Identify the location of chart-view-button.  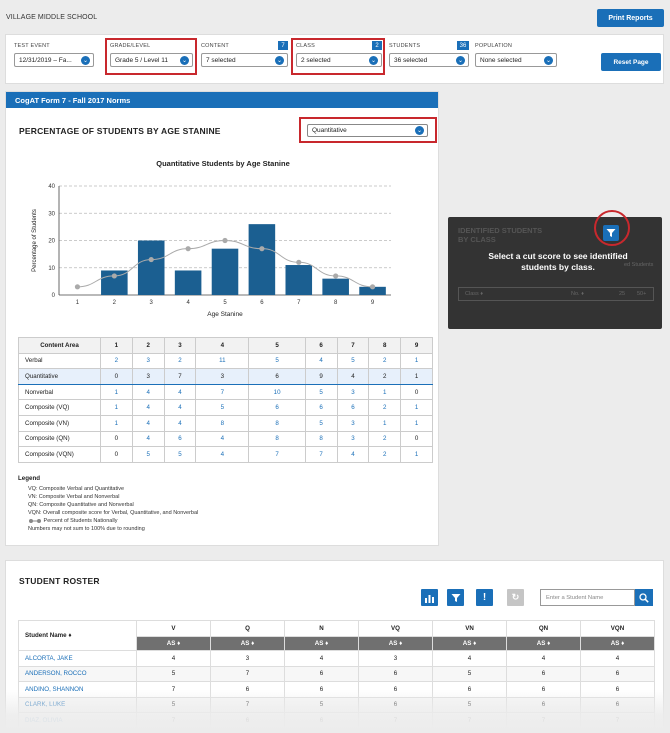
(429, 597).